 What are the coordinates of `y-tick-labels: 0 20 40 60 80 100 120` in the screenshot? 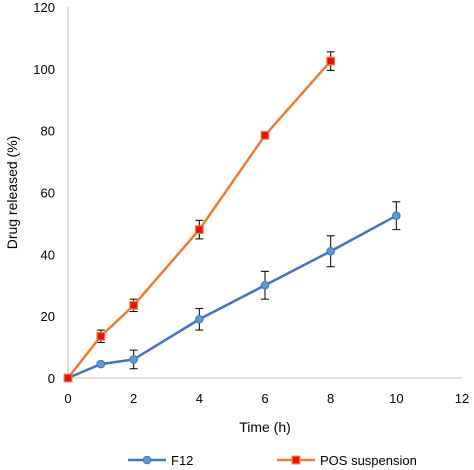 It's located at (44, 193).